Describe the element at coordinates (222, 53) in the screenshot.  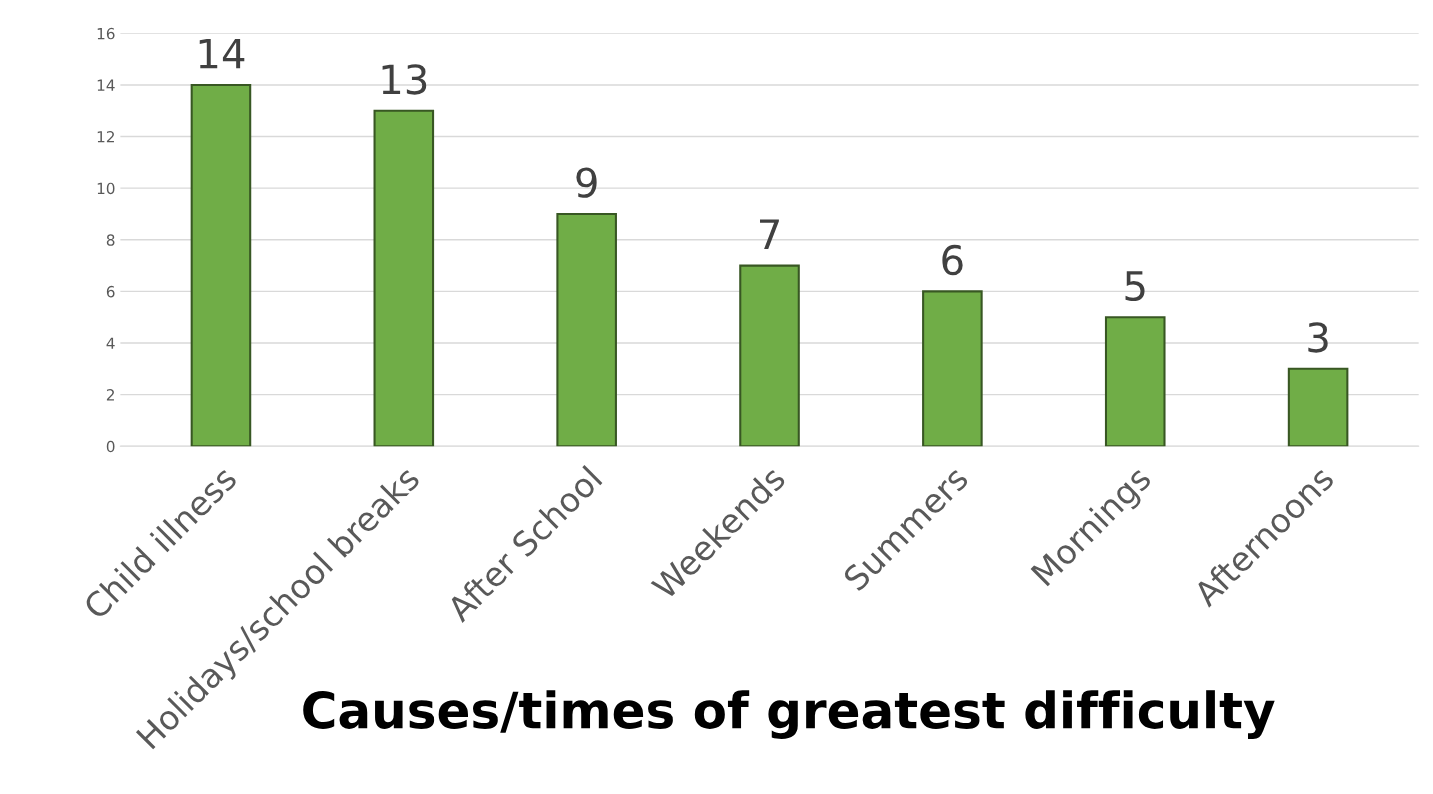
I see `data-label: 14` at that location.